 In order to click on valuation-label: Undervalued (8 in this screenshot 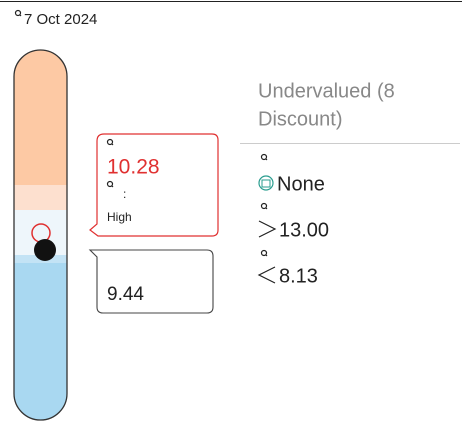, I will do `click(326, 91)`.